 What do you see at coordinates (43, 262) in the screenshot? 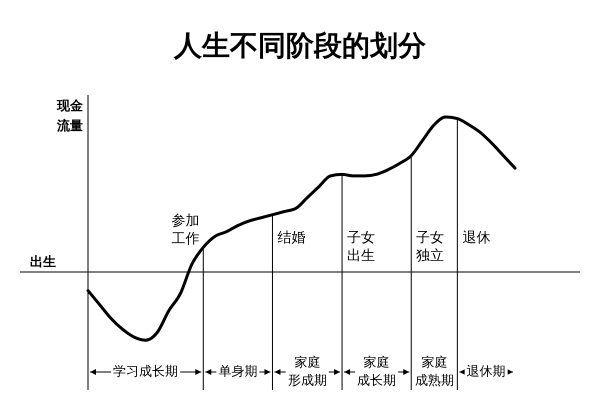
I see `x-axis-title: 出生` at bounding box center [43, 262].